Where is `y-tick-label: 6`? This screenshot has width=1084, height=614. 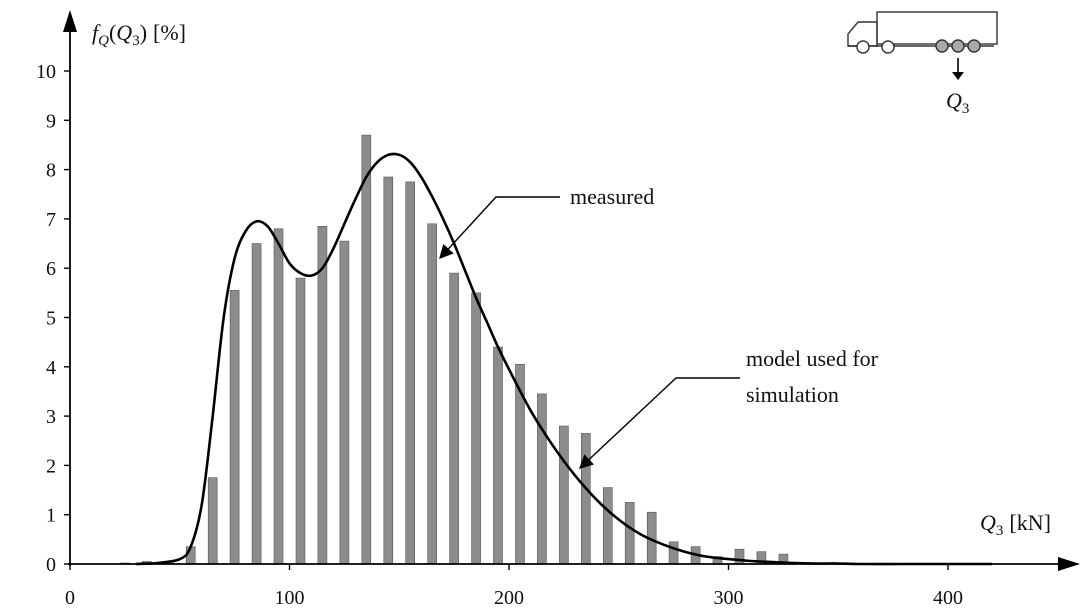 y-tick-label: 6 is located at coordinates (51, 269).